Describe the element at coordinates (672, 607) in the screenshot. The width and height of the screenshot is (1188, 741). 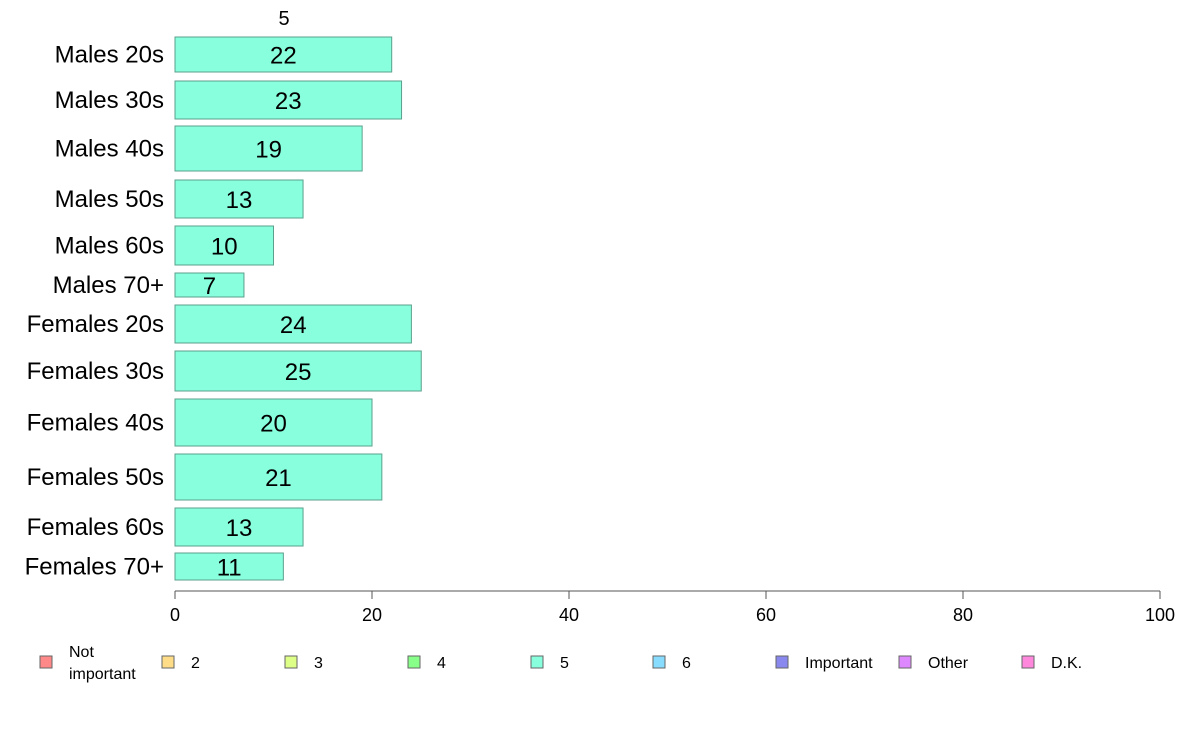
I see `x-axis: 0 20 40 60 80 100` at that location.